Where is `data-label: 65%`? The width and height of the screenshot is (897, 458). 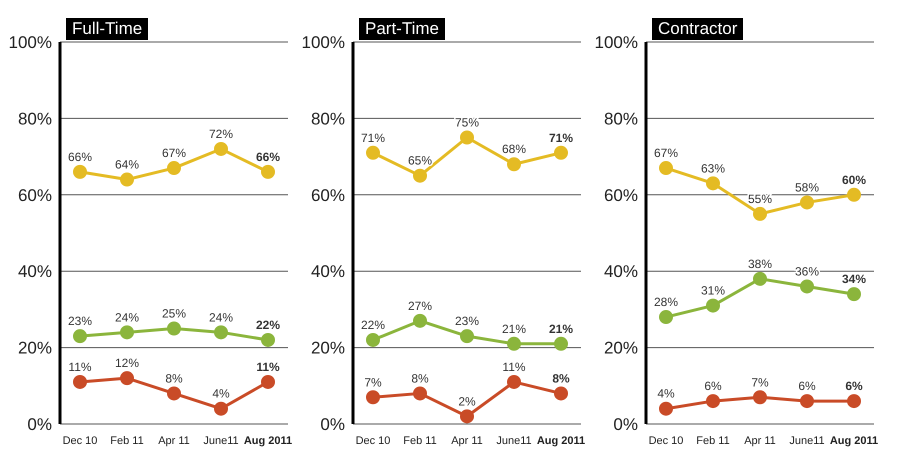 data-label: 65% is located at coordinates (420, 161).